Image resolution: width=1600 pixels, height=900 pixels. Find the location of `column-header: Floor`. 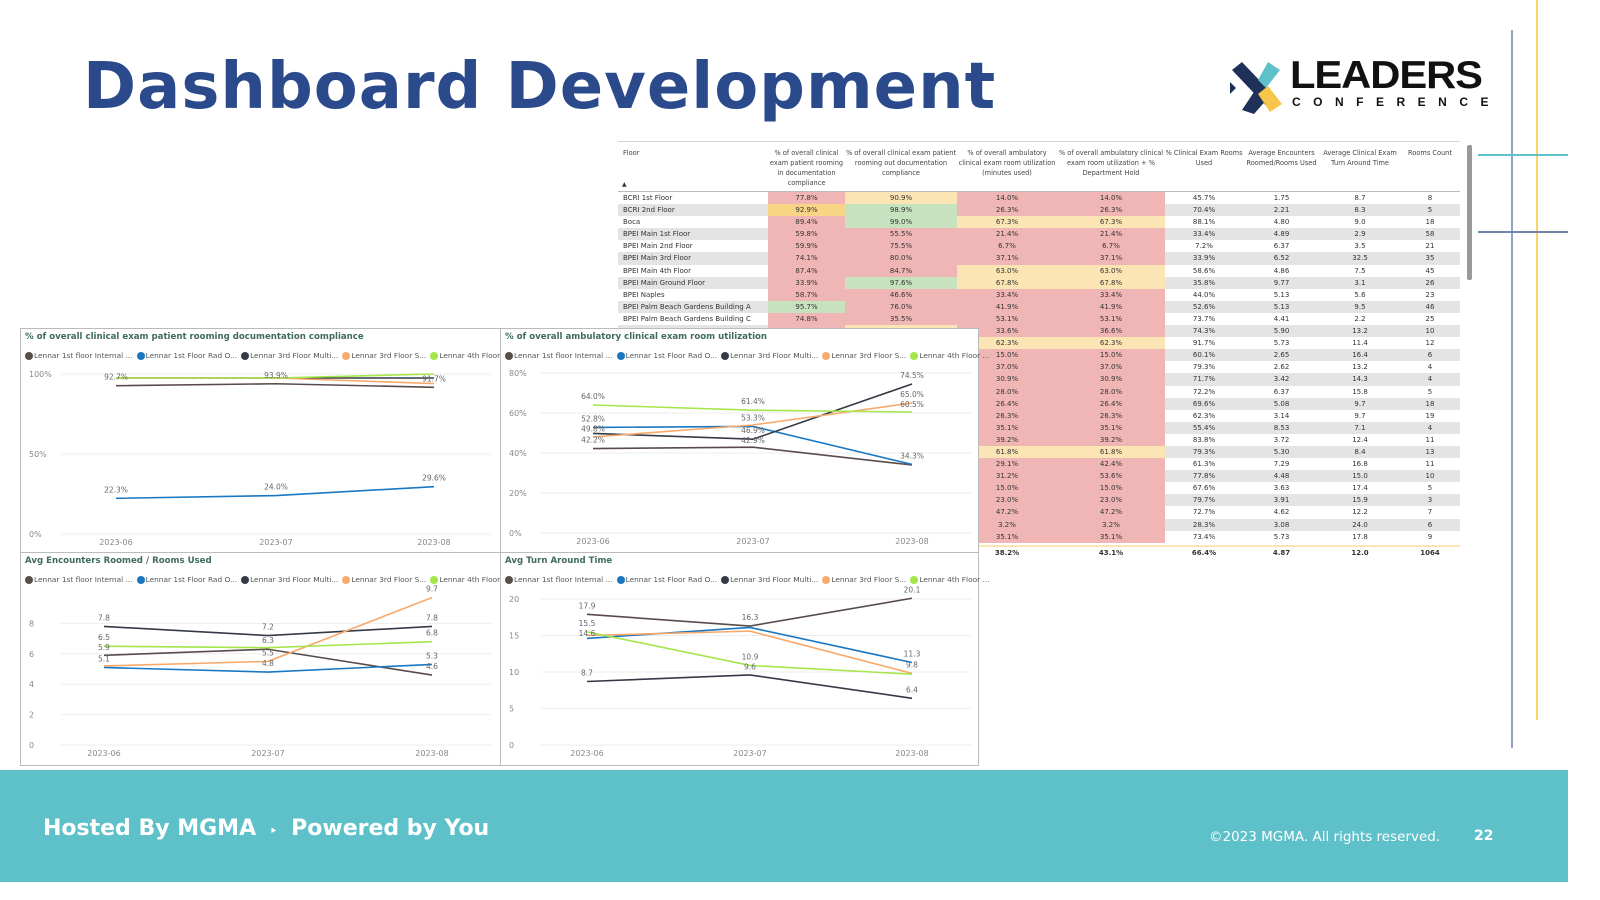

column-header: Floor is located at coordinates (631, 153).